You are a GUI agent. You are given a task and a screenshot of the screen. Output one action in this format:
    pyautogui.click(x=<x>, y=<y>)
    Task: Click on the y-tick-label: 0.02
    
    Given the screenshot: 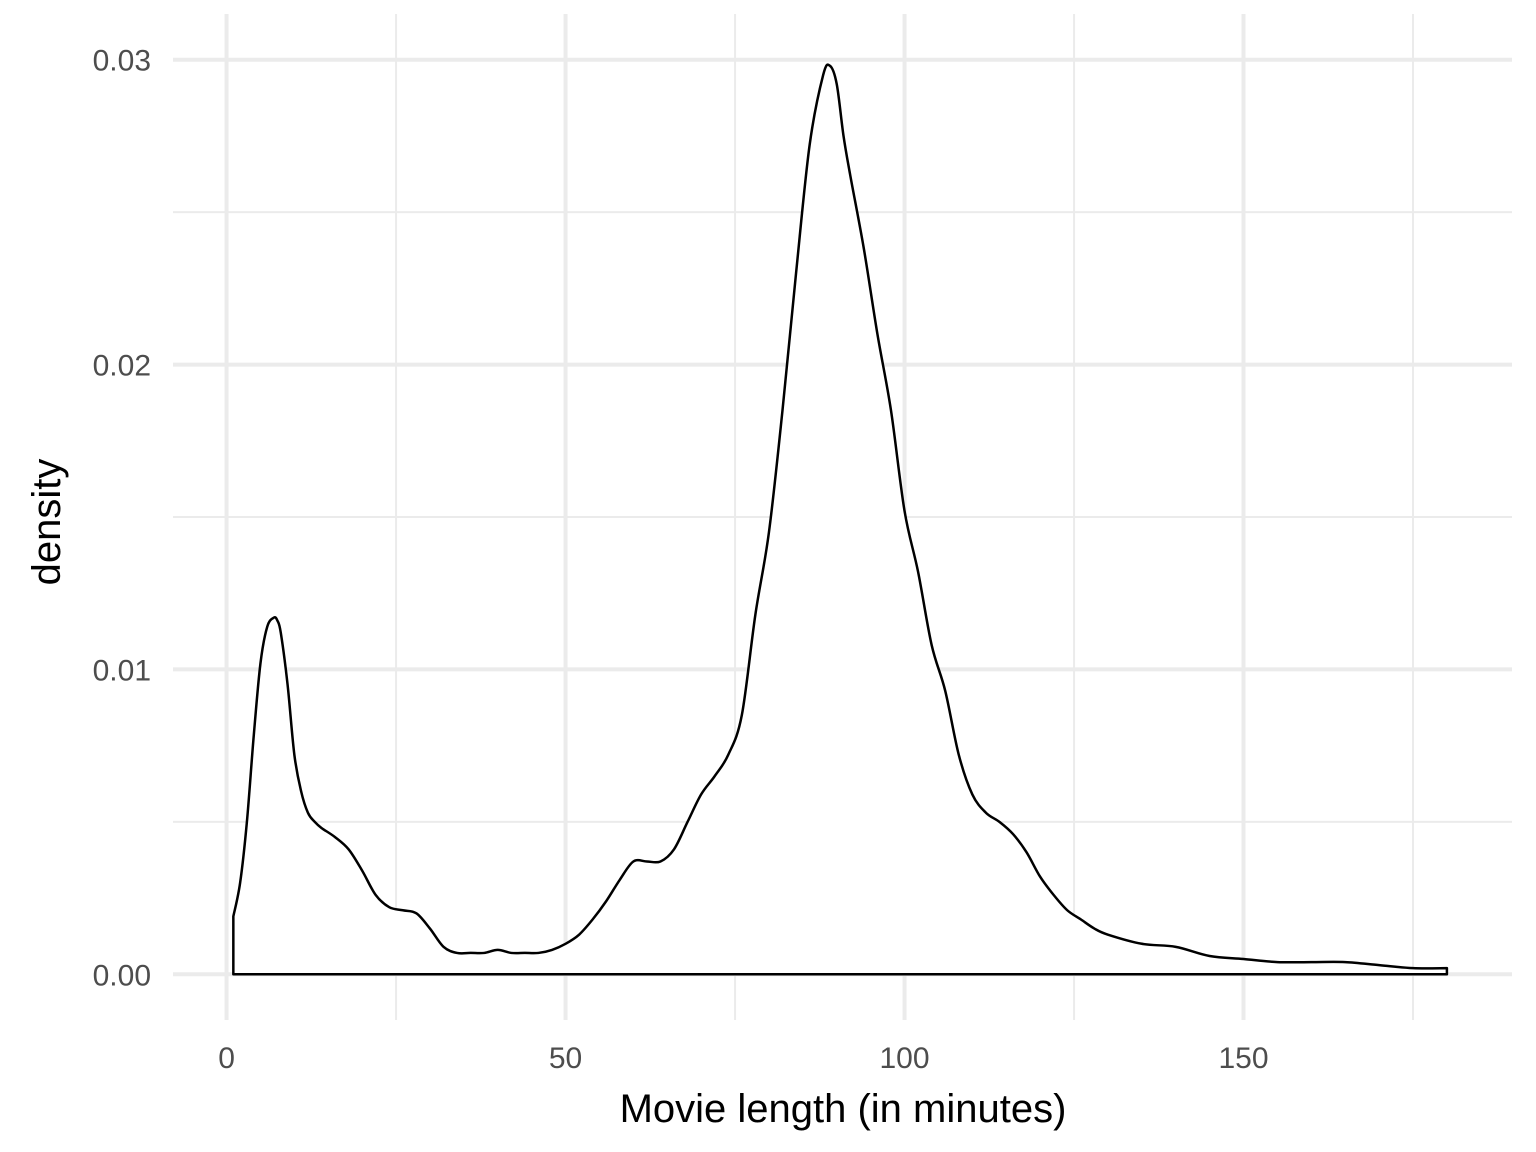 What is the action you would take?
    pyautogui.click(x=122, y=366)
    